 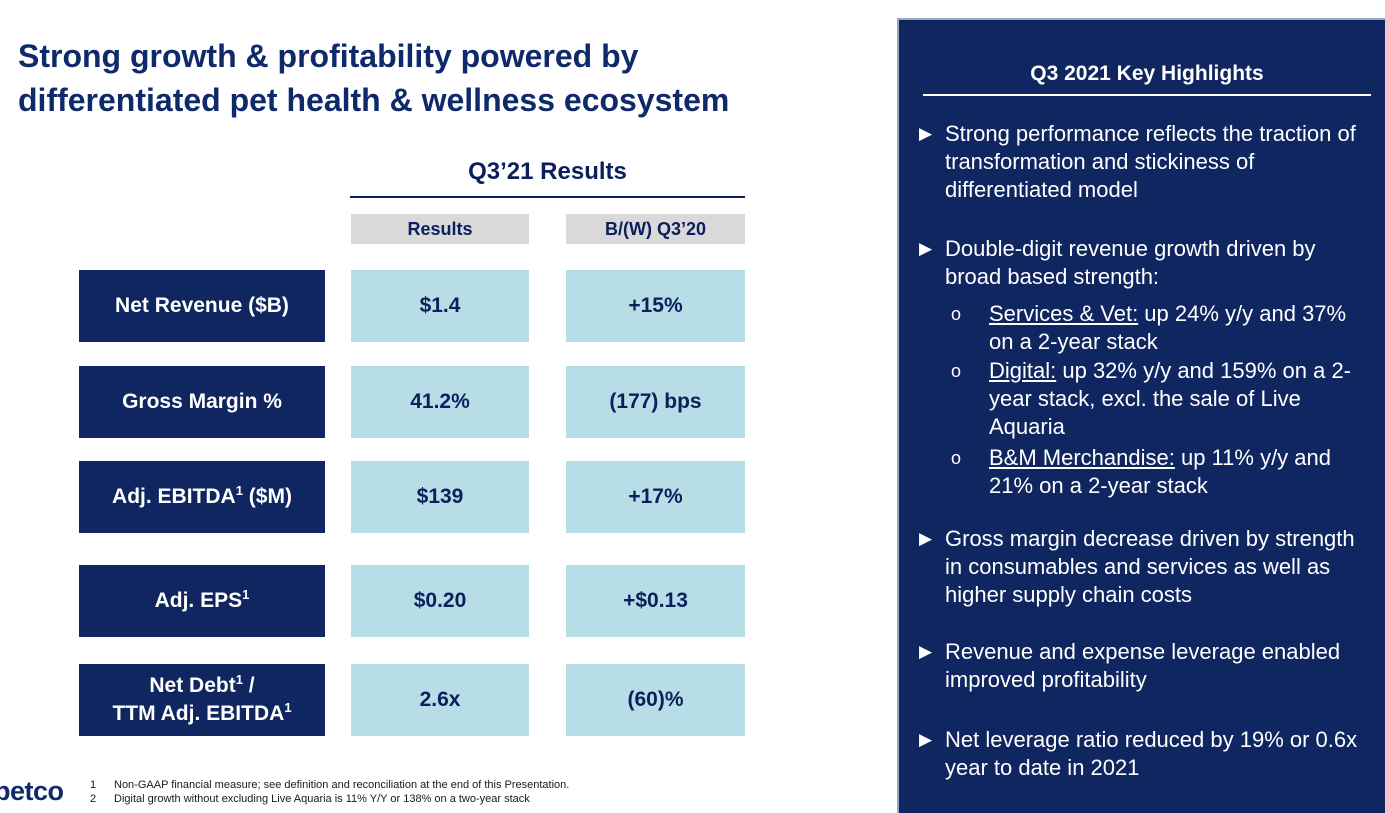 I want to click on metric-label: Net Revenue ($B), so click(x=202, y=305).